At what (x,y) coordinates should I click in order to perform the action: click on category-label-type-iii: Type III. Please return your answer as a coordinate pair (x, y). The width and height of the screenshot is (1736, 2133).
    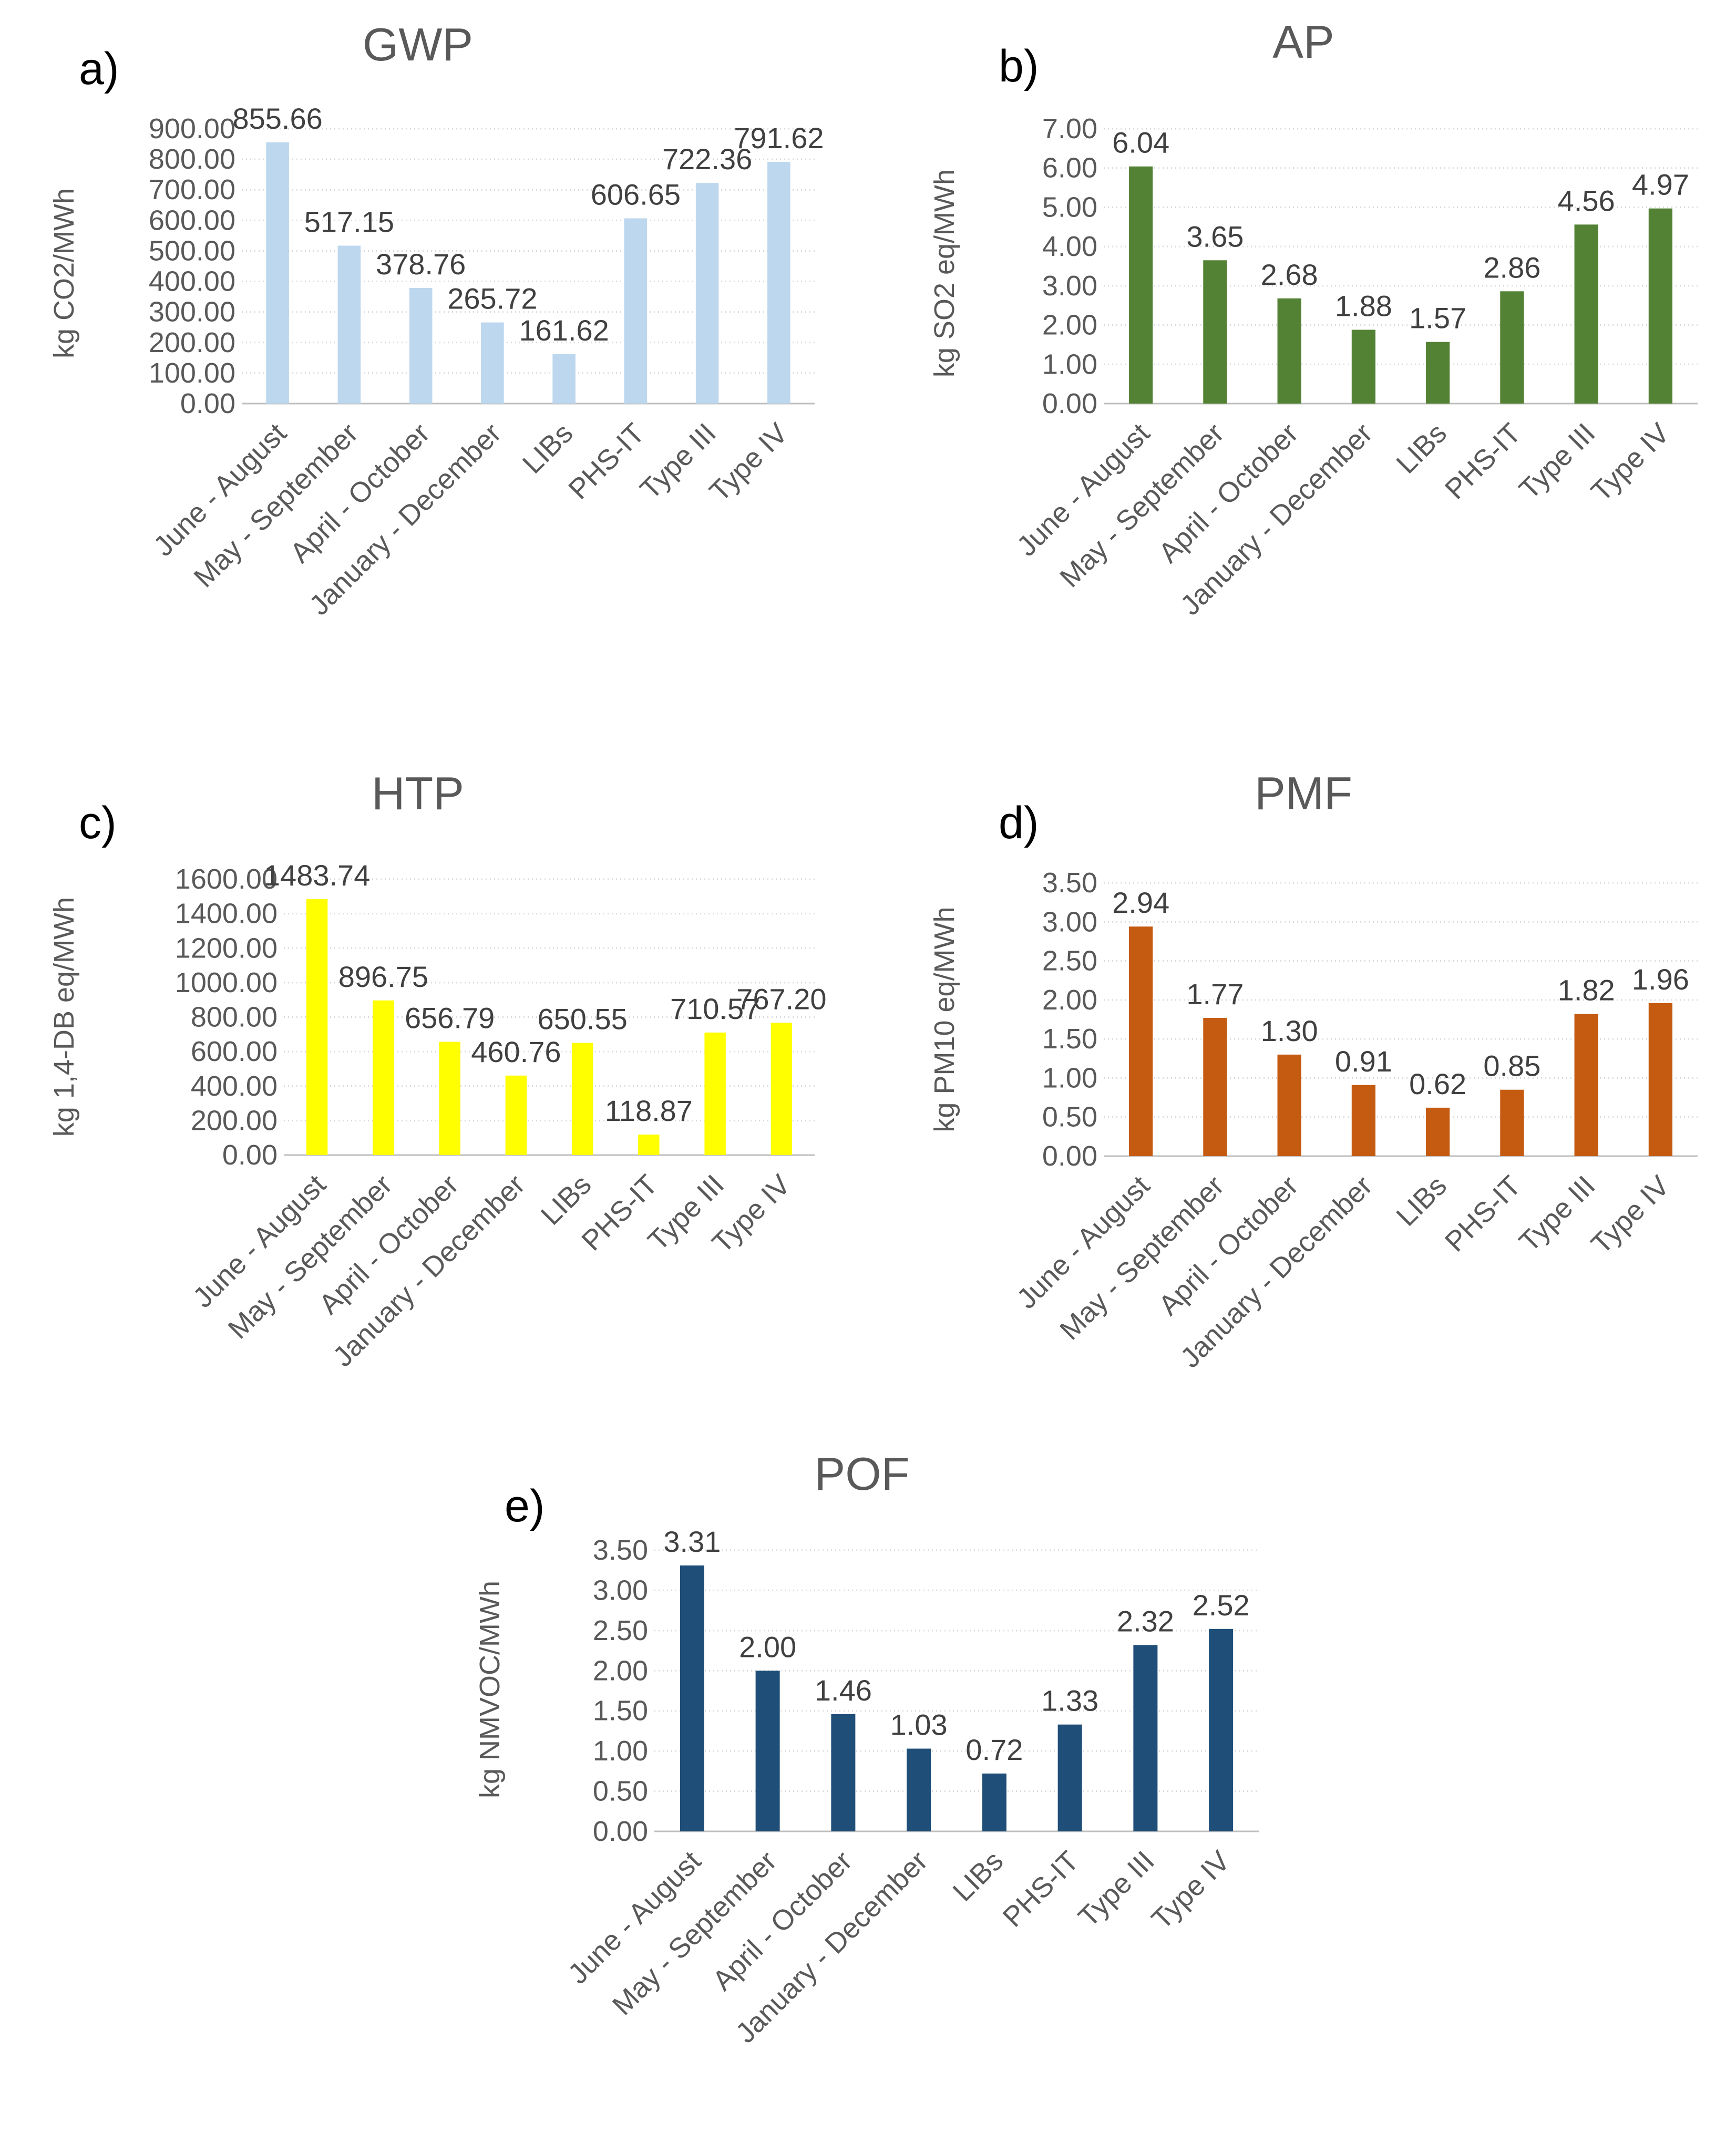
    Looking at the image, I should click on (1557, 1214).